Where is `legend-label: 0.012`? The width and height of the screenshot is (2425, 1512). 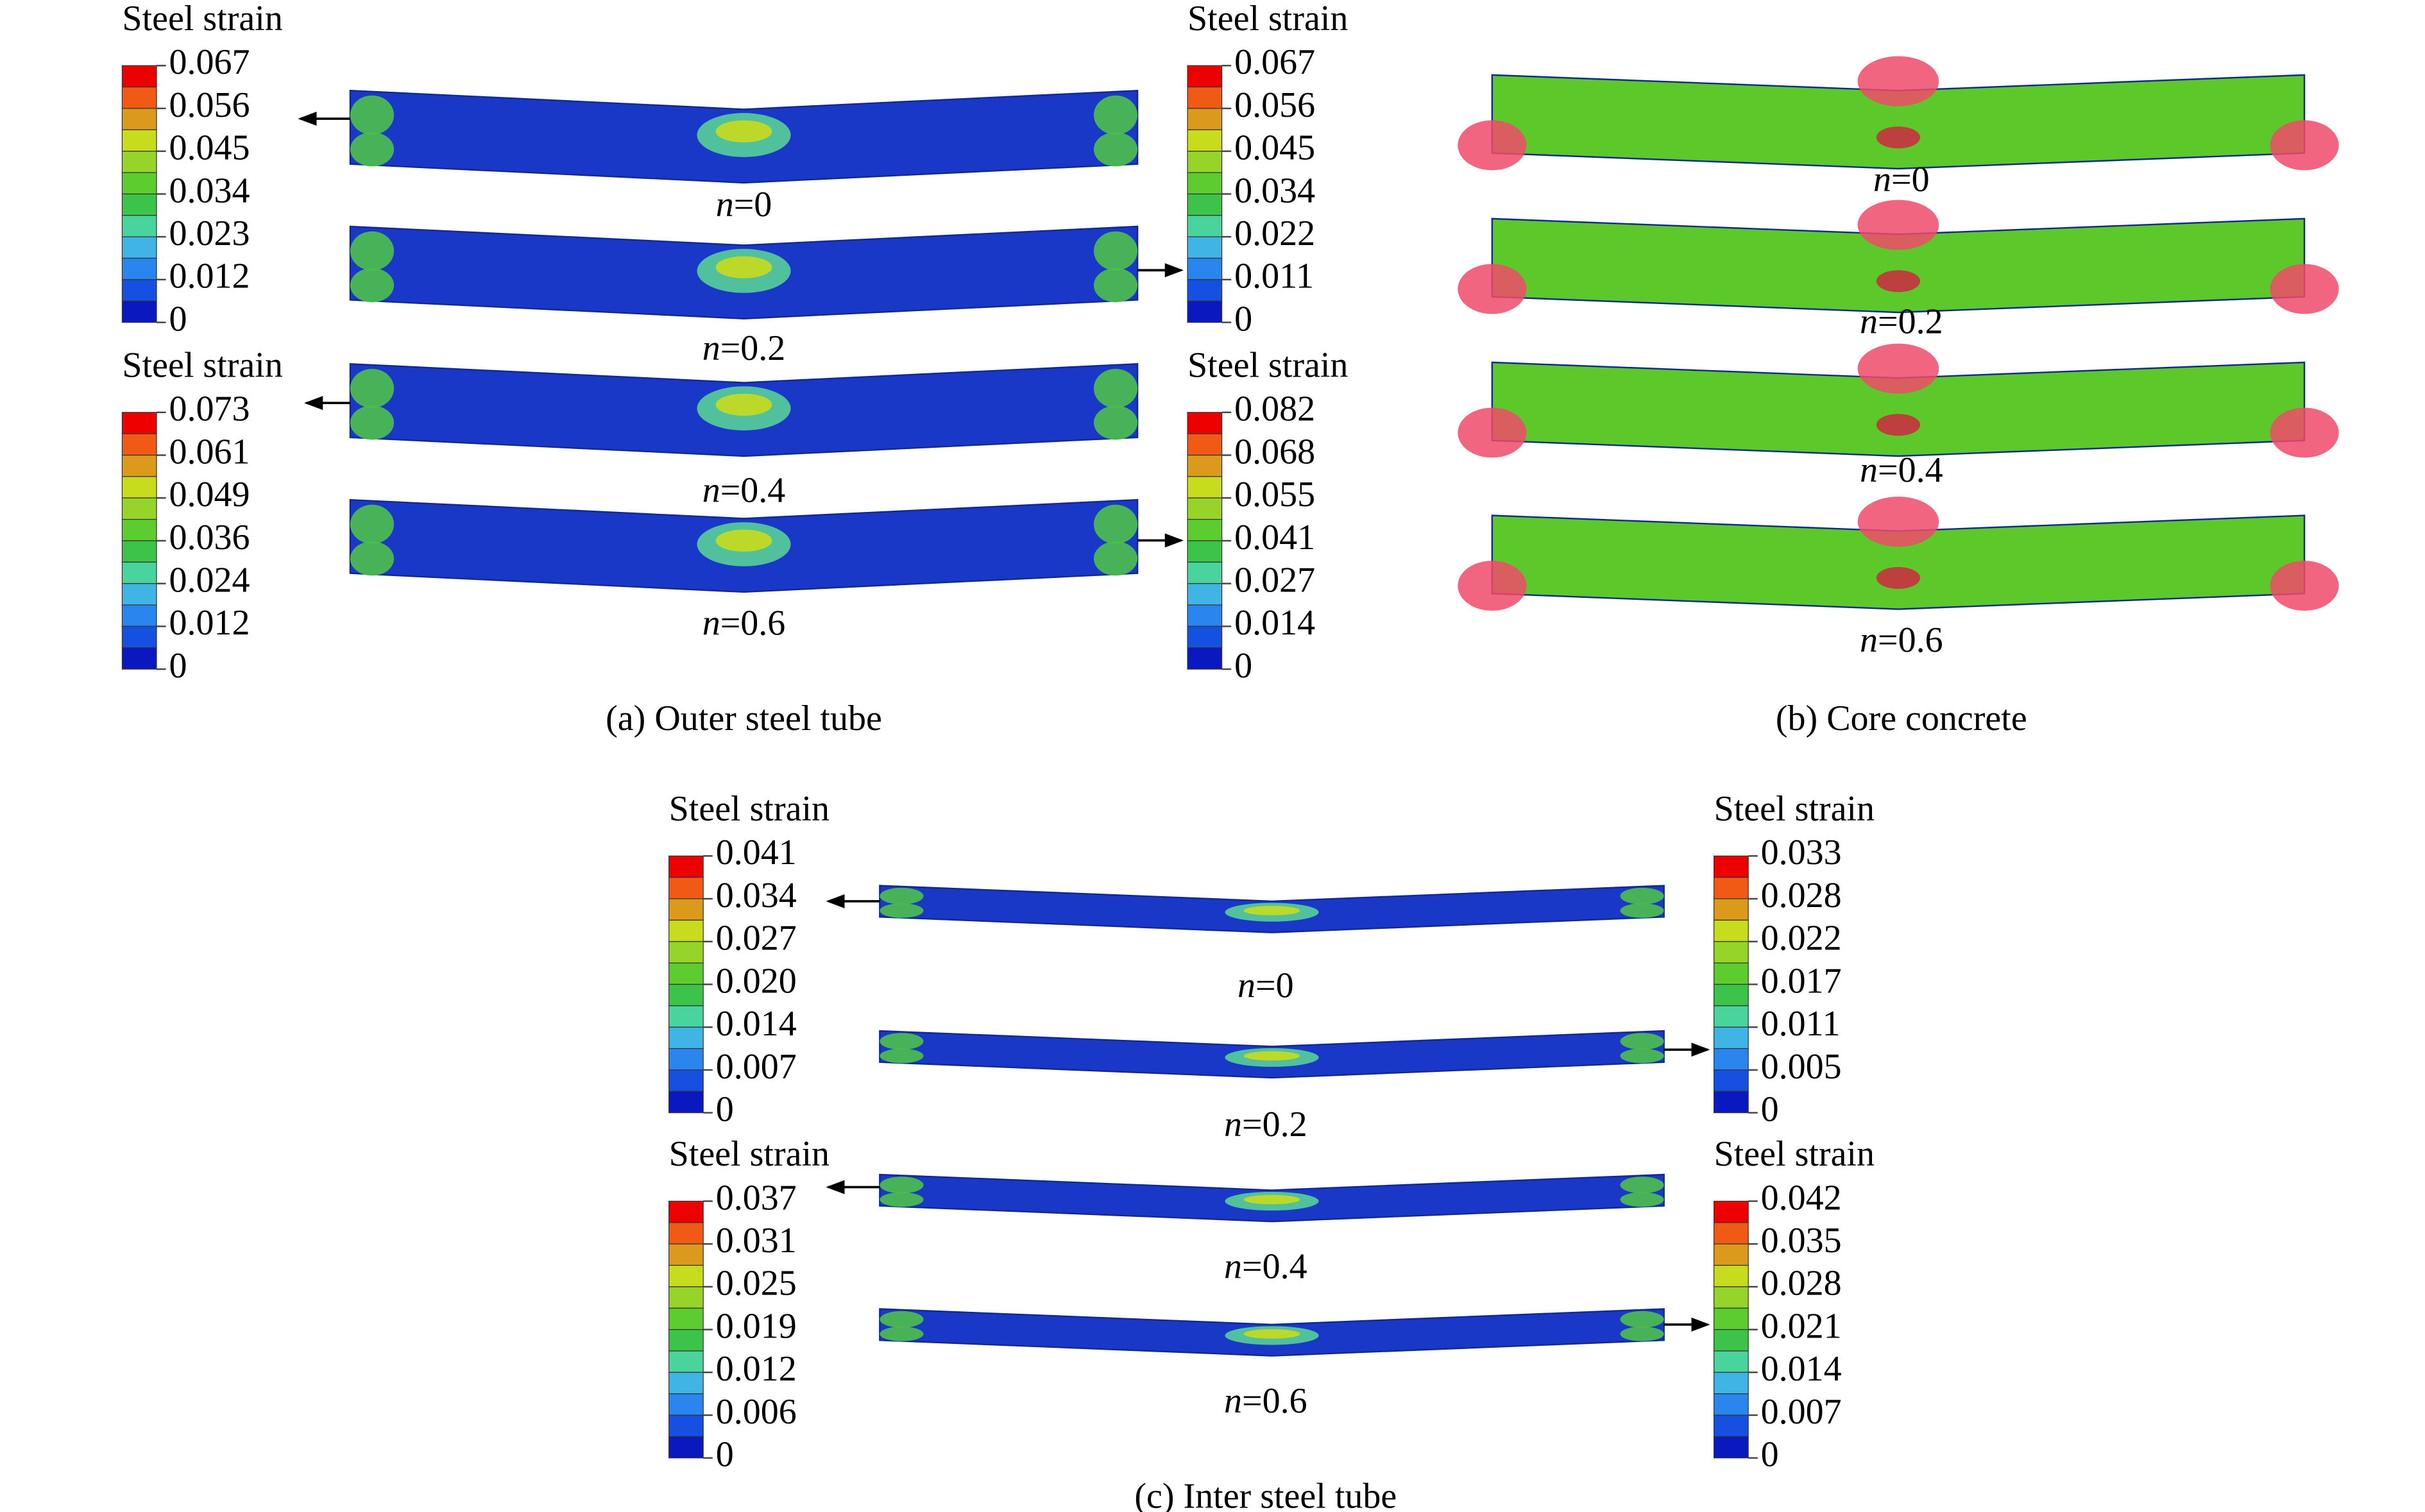 legend-label: 0.012 is located at coordinates (209, 623).